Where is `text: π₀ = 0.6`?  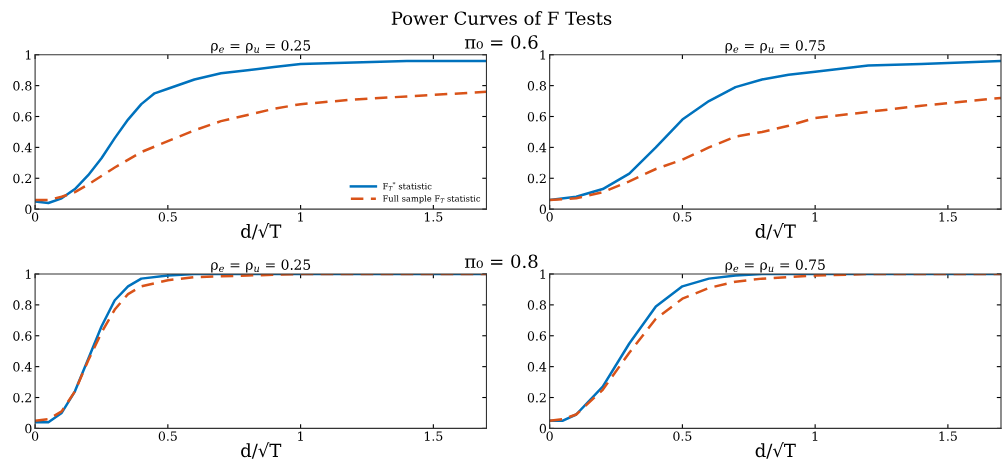
text: π₀ = 0.6 is located at coordinates (501, 42).